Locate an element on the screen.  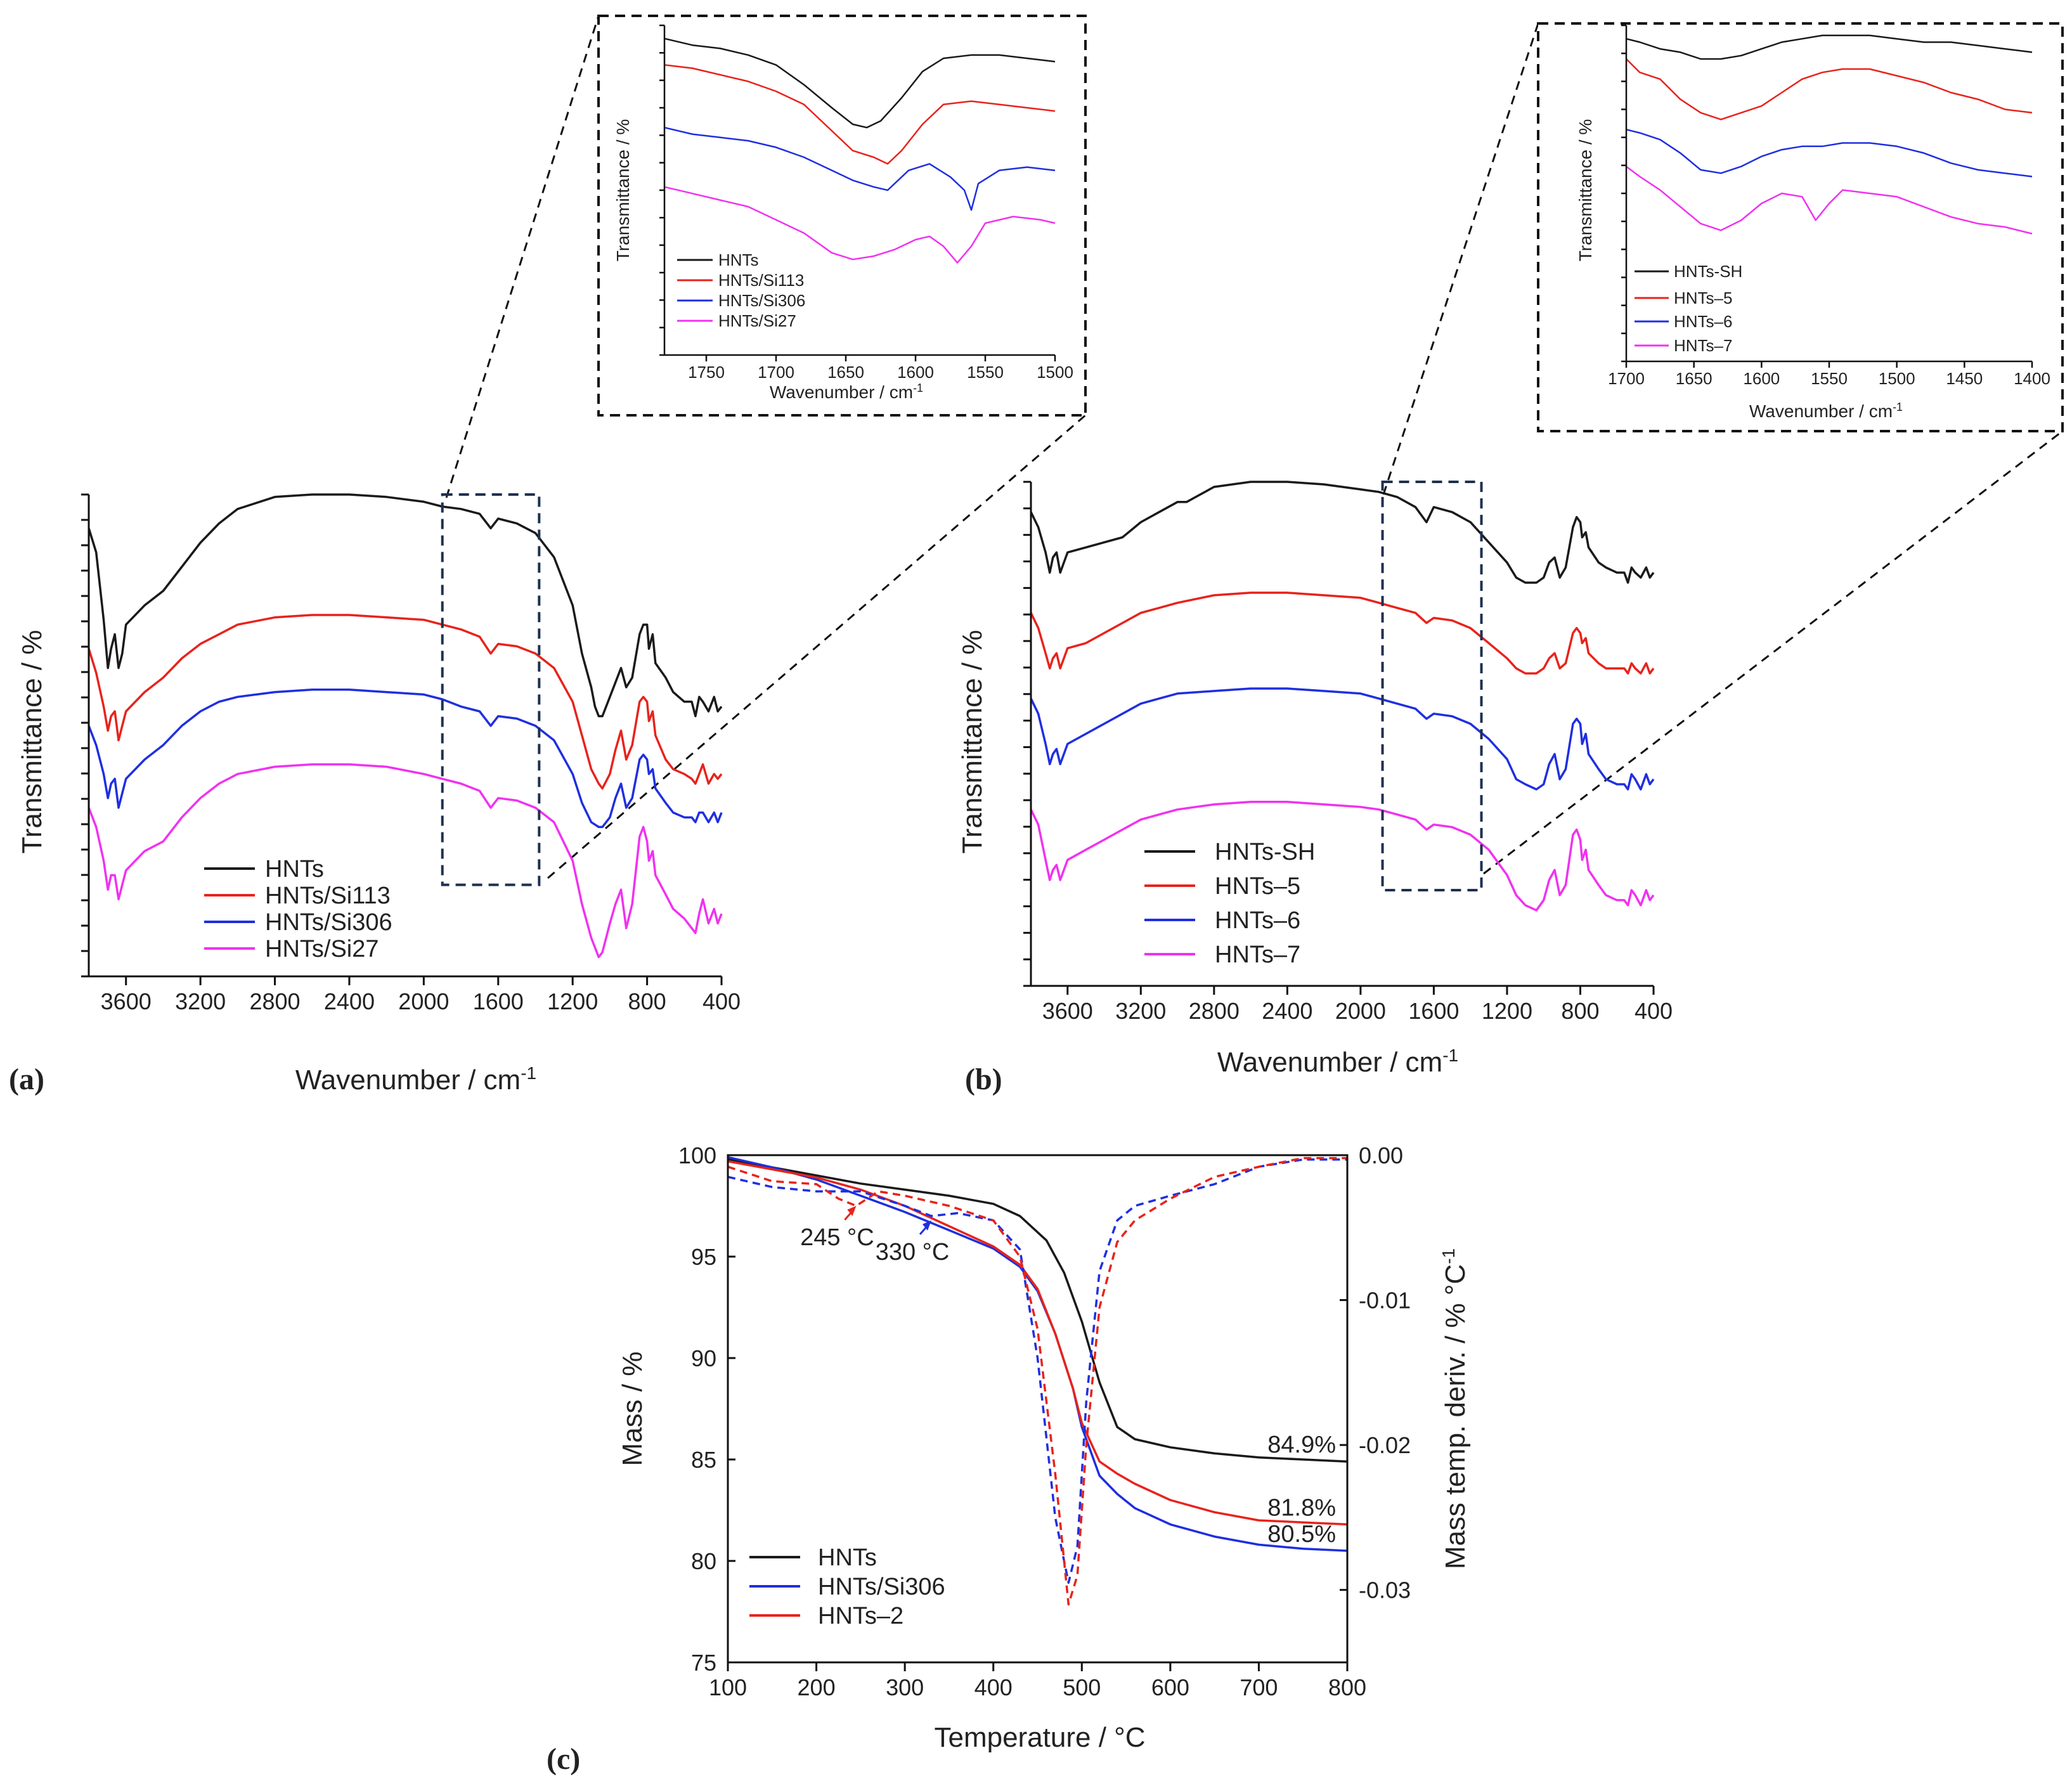
axes-b: 3600 3200 2800 2400 2000 1600 1200 800 400 is located at coordinates (1348, 752).